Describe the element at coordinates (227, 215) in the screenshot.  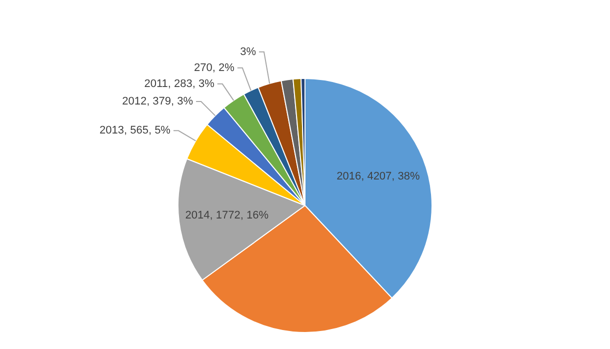
I see `slice-label: 2014, 1772, 16%` at that location.